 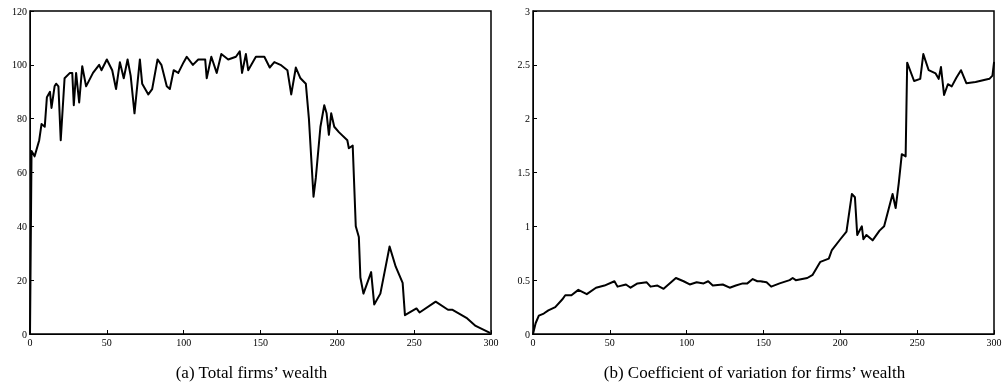 What do you see at coordinates (523, 172) in the screenshot?
I see `y-tick-label: 1.5` at bounding box center [523, 172].